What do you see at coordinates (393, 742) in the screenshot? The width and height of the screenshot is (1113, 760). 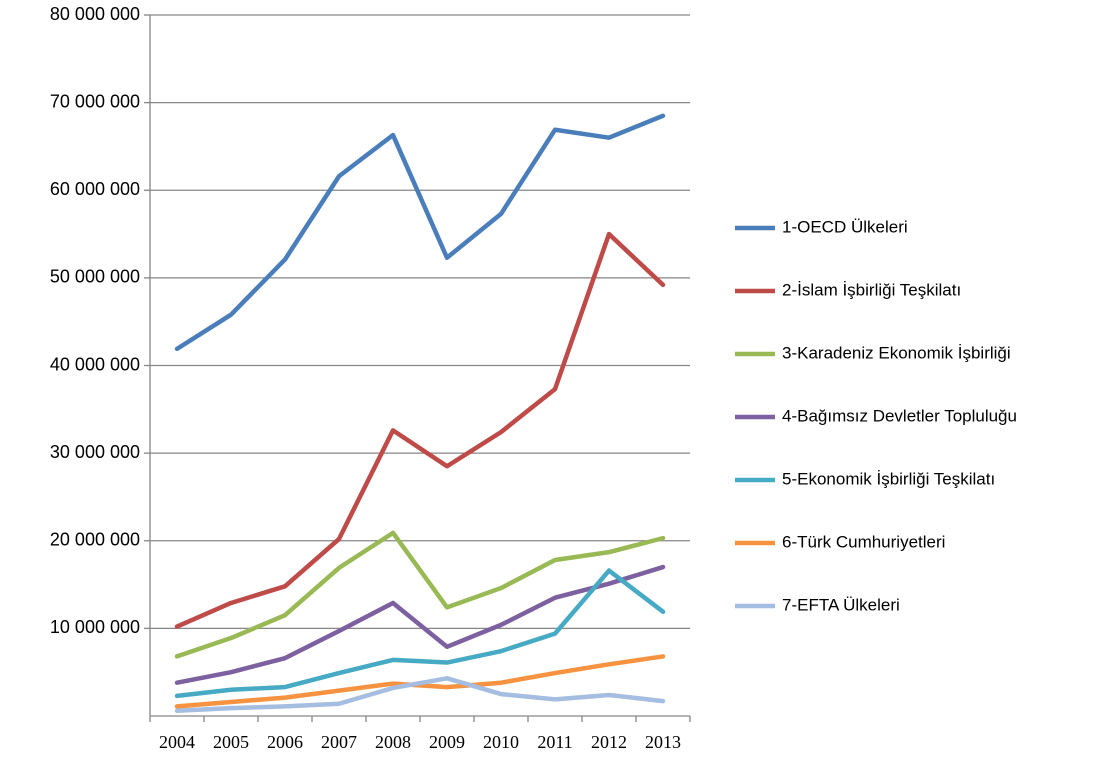 I see `x-tick-label: 2008` at bounding box center [393, 742].